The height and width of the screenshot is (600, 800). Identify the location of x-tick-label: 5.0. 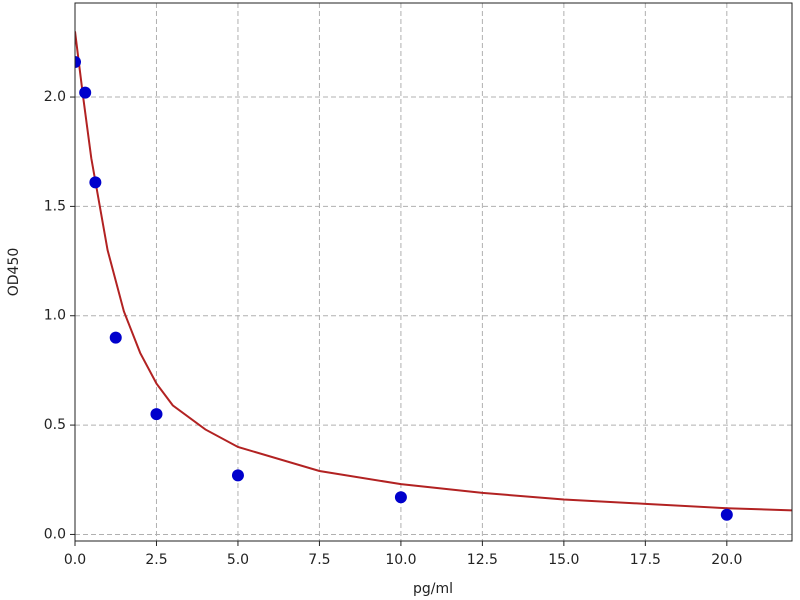
(238, 560).